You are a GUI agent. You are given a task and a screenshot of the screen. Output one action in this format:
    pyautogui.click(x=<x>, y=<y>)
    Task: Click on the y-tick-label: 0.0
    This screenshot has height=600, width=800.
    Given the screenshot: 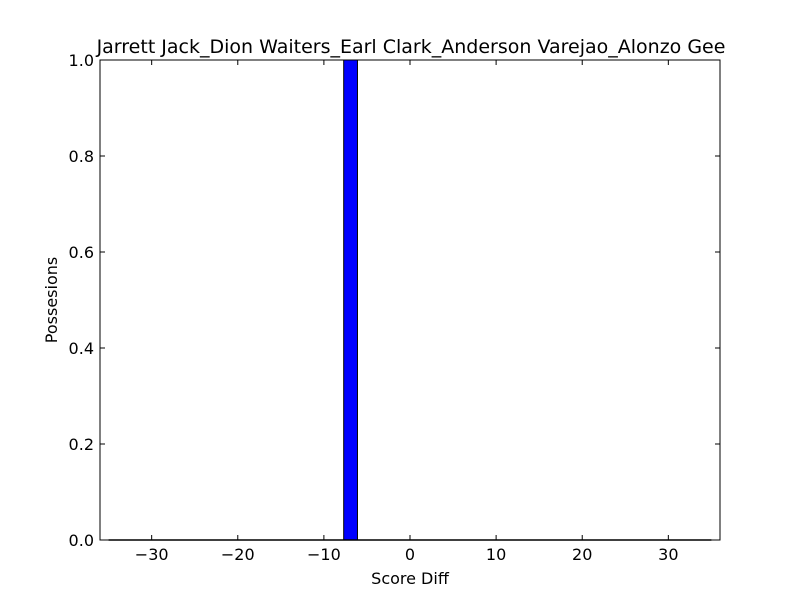 What is the action you would take?
    pyautogui.click(x=81, y=540)
    